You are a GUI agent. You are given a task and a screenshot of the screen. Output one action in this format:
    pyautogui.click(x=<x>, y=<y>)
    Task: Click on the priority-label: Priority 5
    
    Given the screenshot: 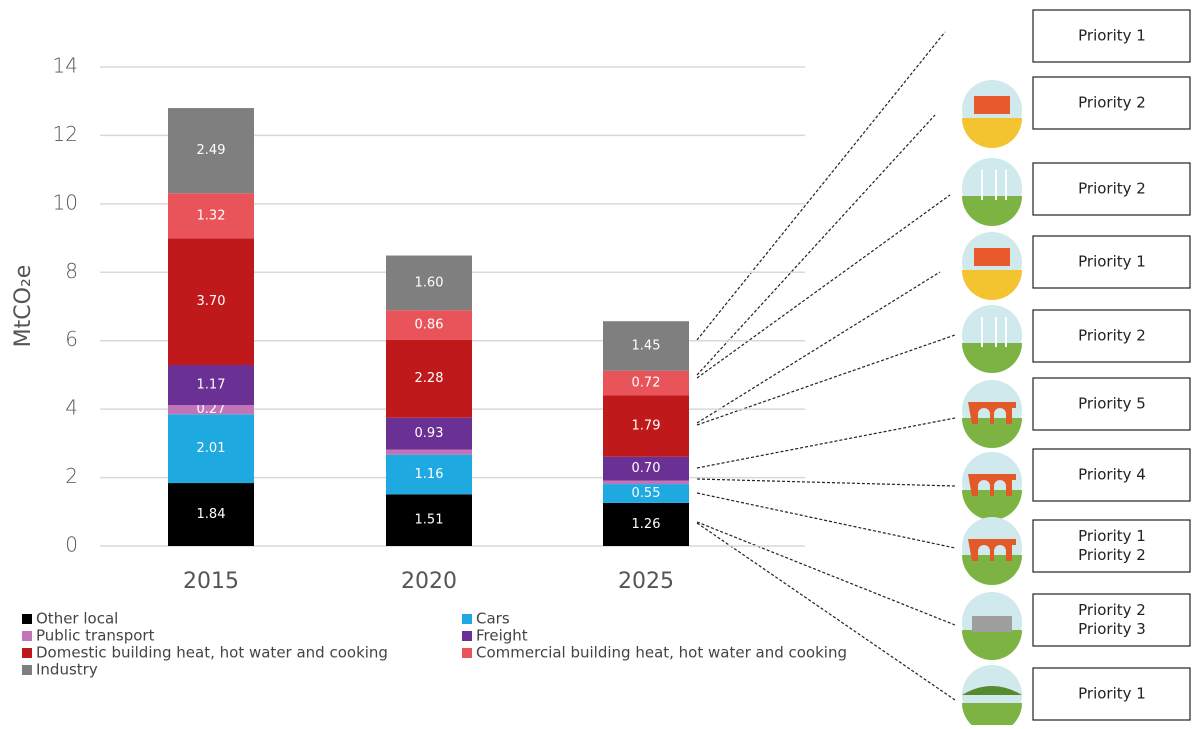 What is the action you would take?
    pyautogui.click(x=1112, y=404)
    